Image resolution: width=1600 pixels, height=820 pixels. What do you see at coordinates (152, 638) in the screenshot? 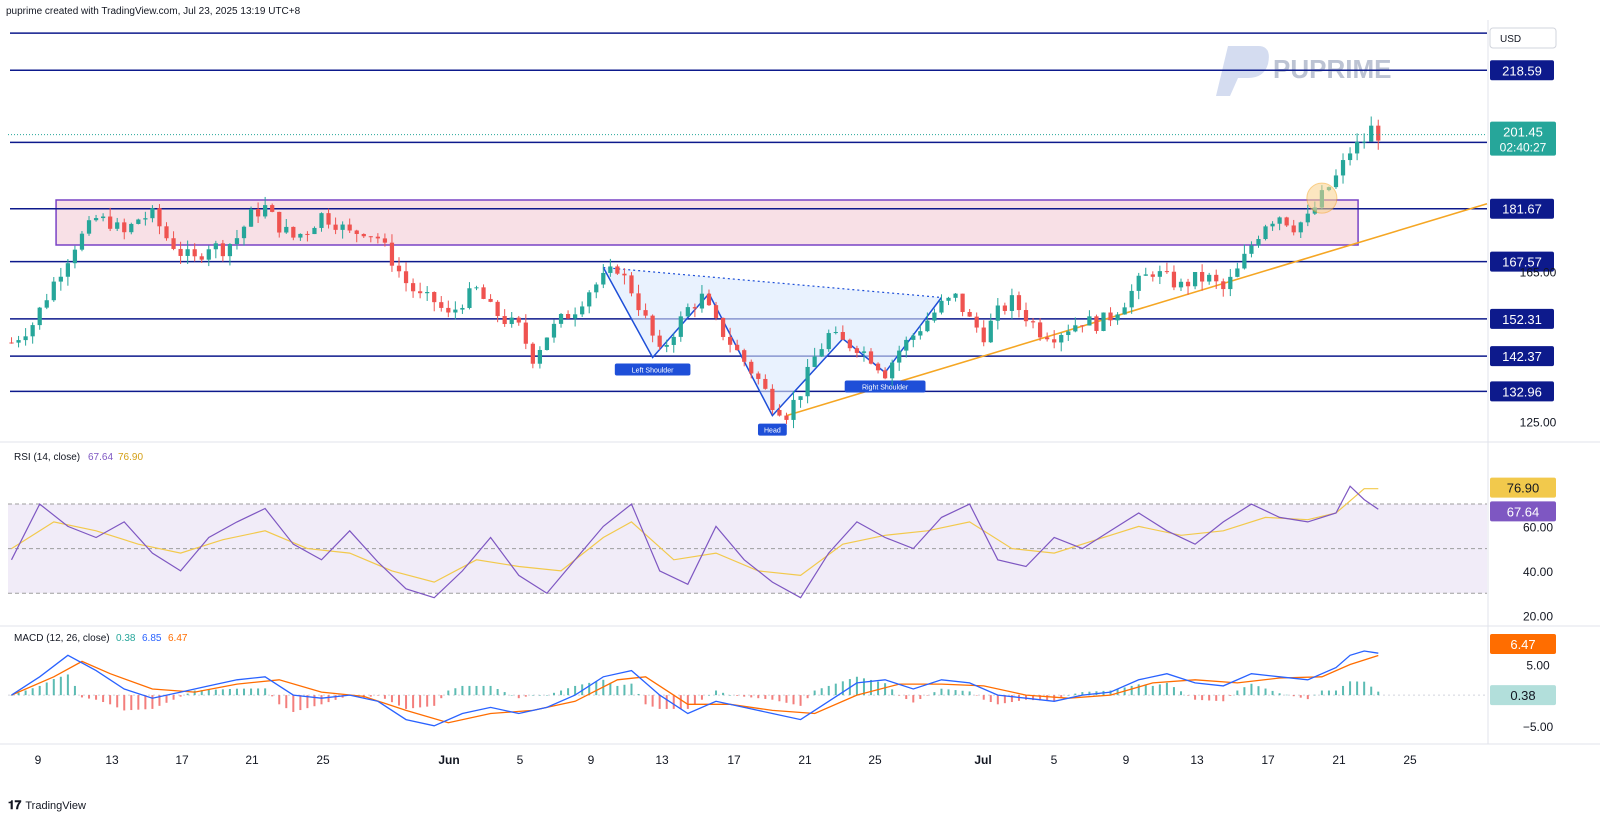
I see `macd-value: 6.85` at bounding box center [152, 638].